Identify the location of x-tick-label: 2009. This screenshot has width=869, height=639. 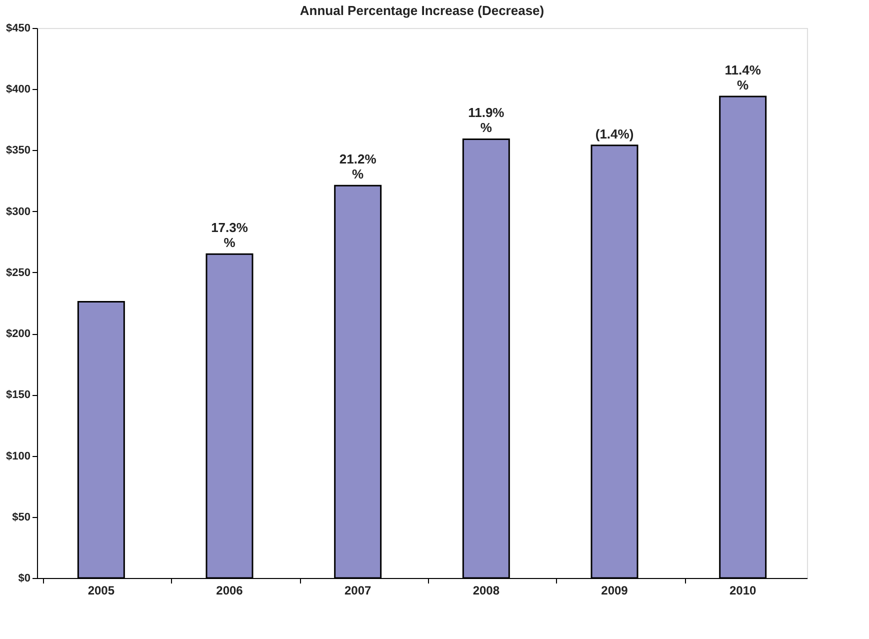
(614, 591).